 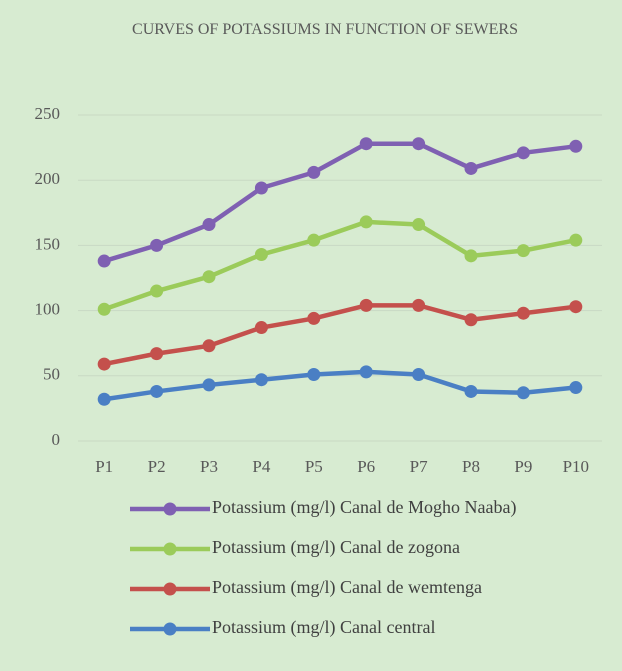 I want to click on y-tick-label: 100, so click(x=48, y=309).